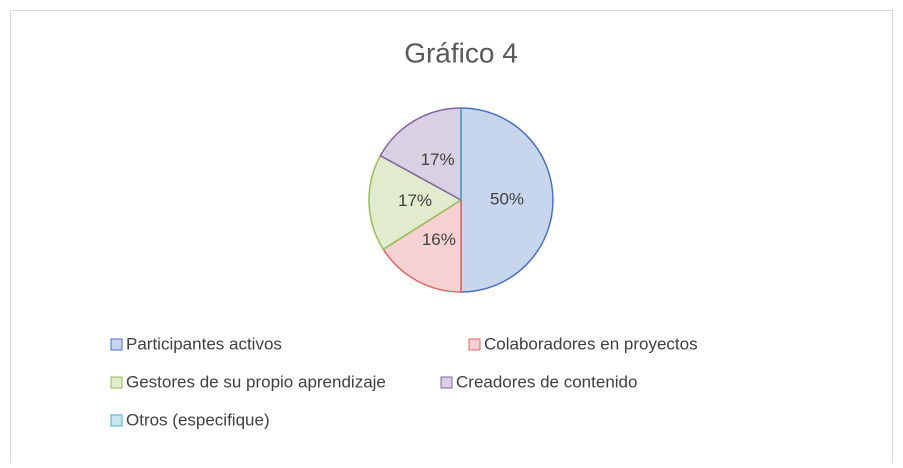 This screenshot has height=468, width=903. What do you see at coordinates (546, 381) in the screenshot?
I see `legend-label: Creadores de contenido` at bounding box center [546, 381].